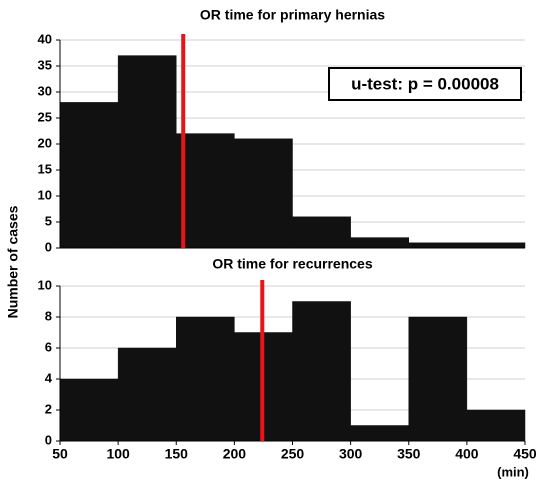  Describe the element at coordinates (45, 38) in the screenshot. I see `y-tick-label: 40` at that location.